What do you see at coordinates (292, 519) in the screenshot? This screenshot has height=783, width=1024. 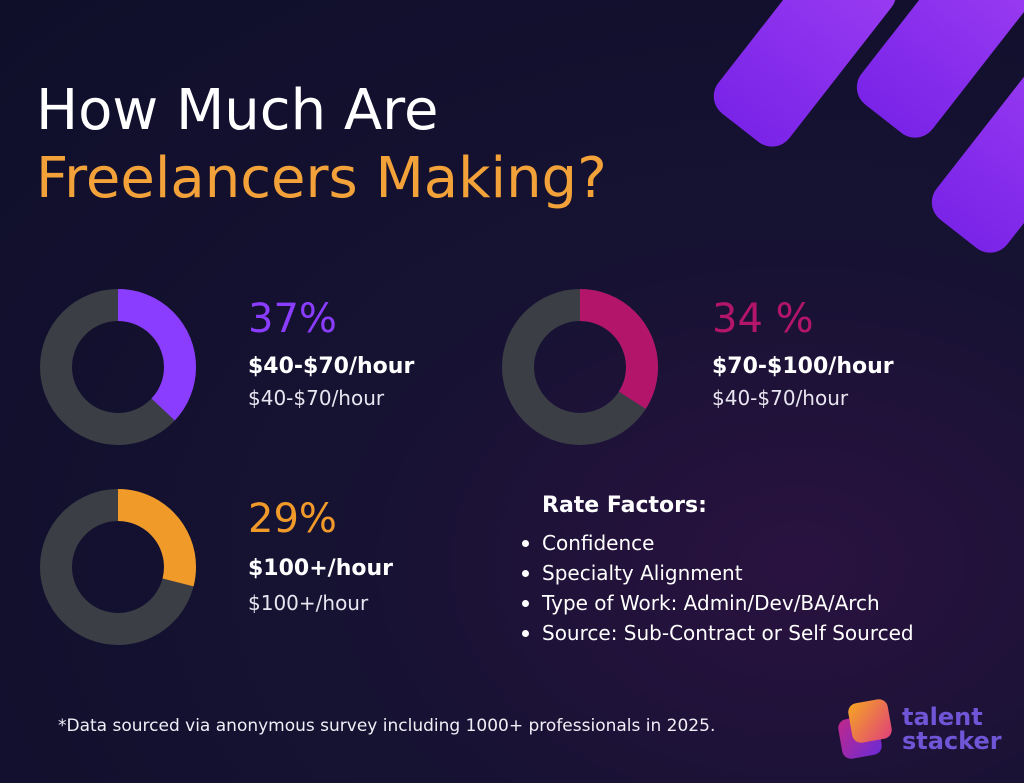 I see `percent-value-3: 29%` at bounding box center [292, 519].